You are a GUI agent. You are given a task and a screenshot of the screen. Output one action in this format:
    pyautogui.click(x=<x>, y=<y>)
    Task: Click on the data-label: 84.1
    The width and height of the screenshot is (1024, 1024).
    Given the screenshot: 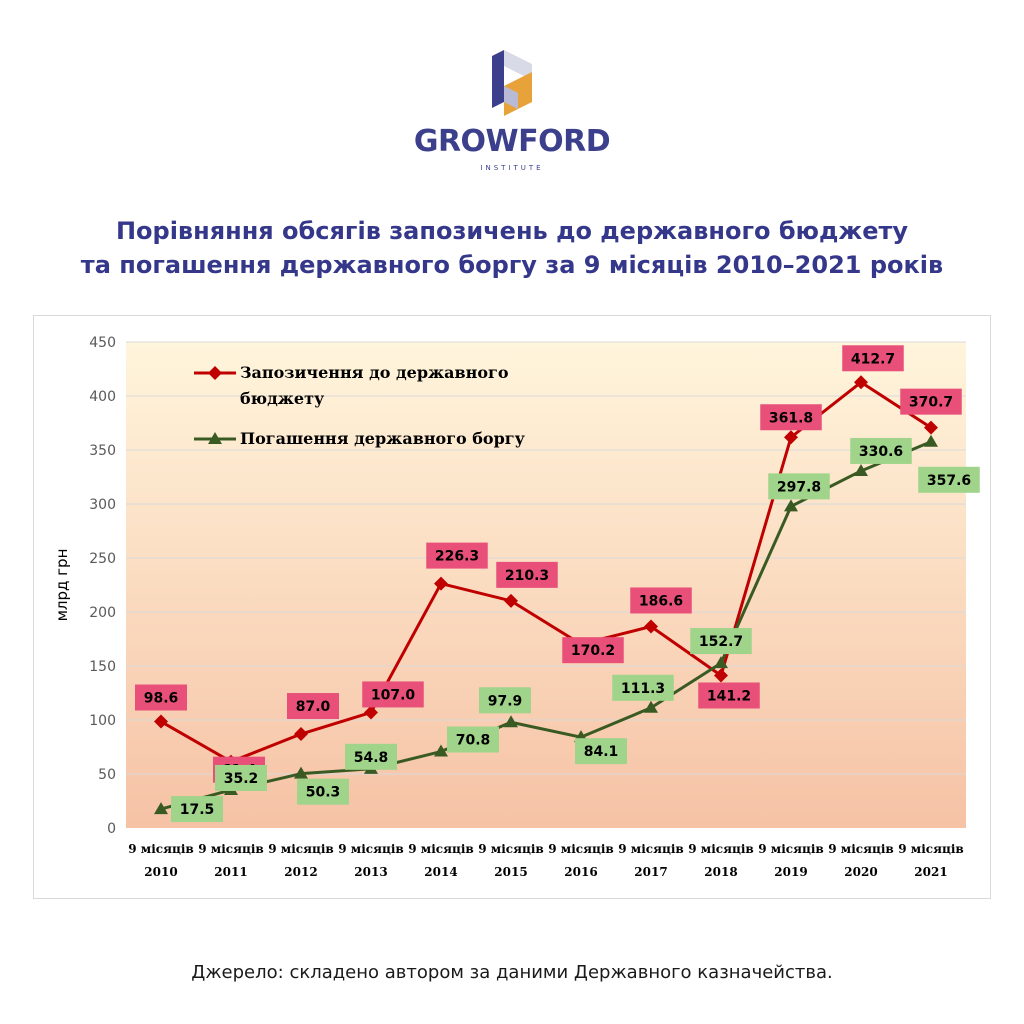 What is the action you would take?
    pyautogui.click(x=601, y=751)
    